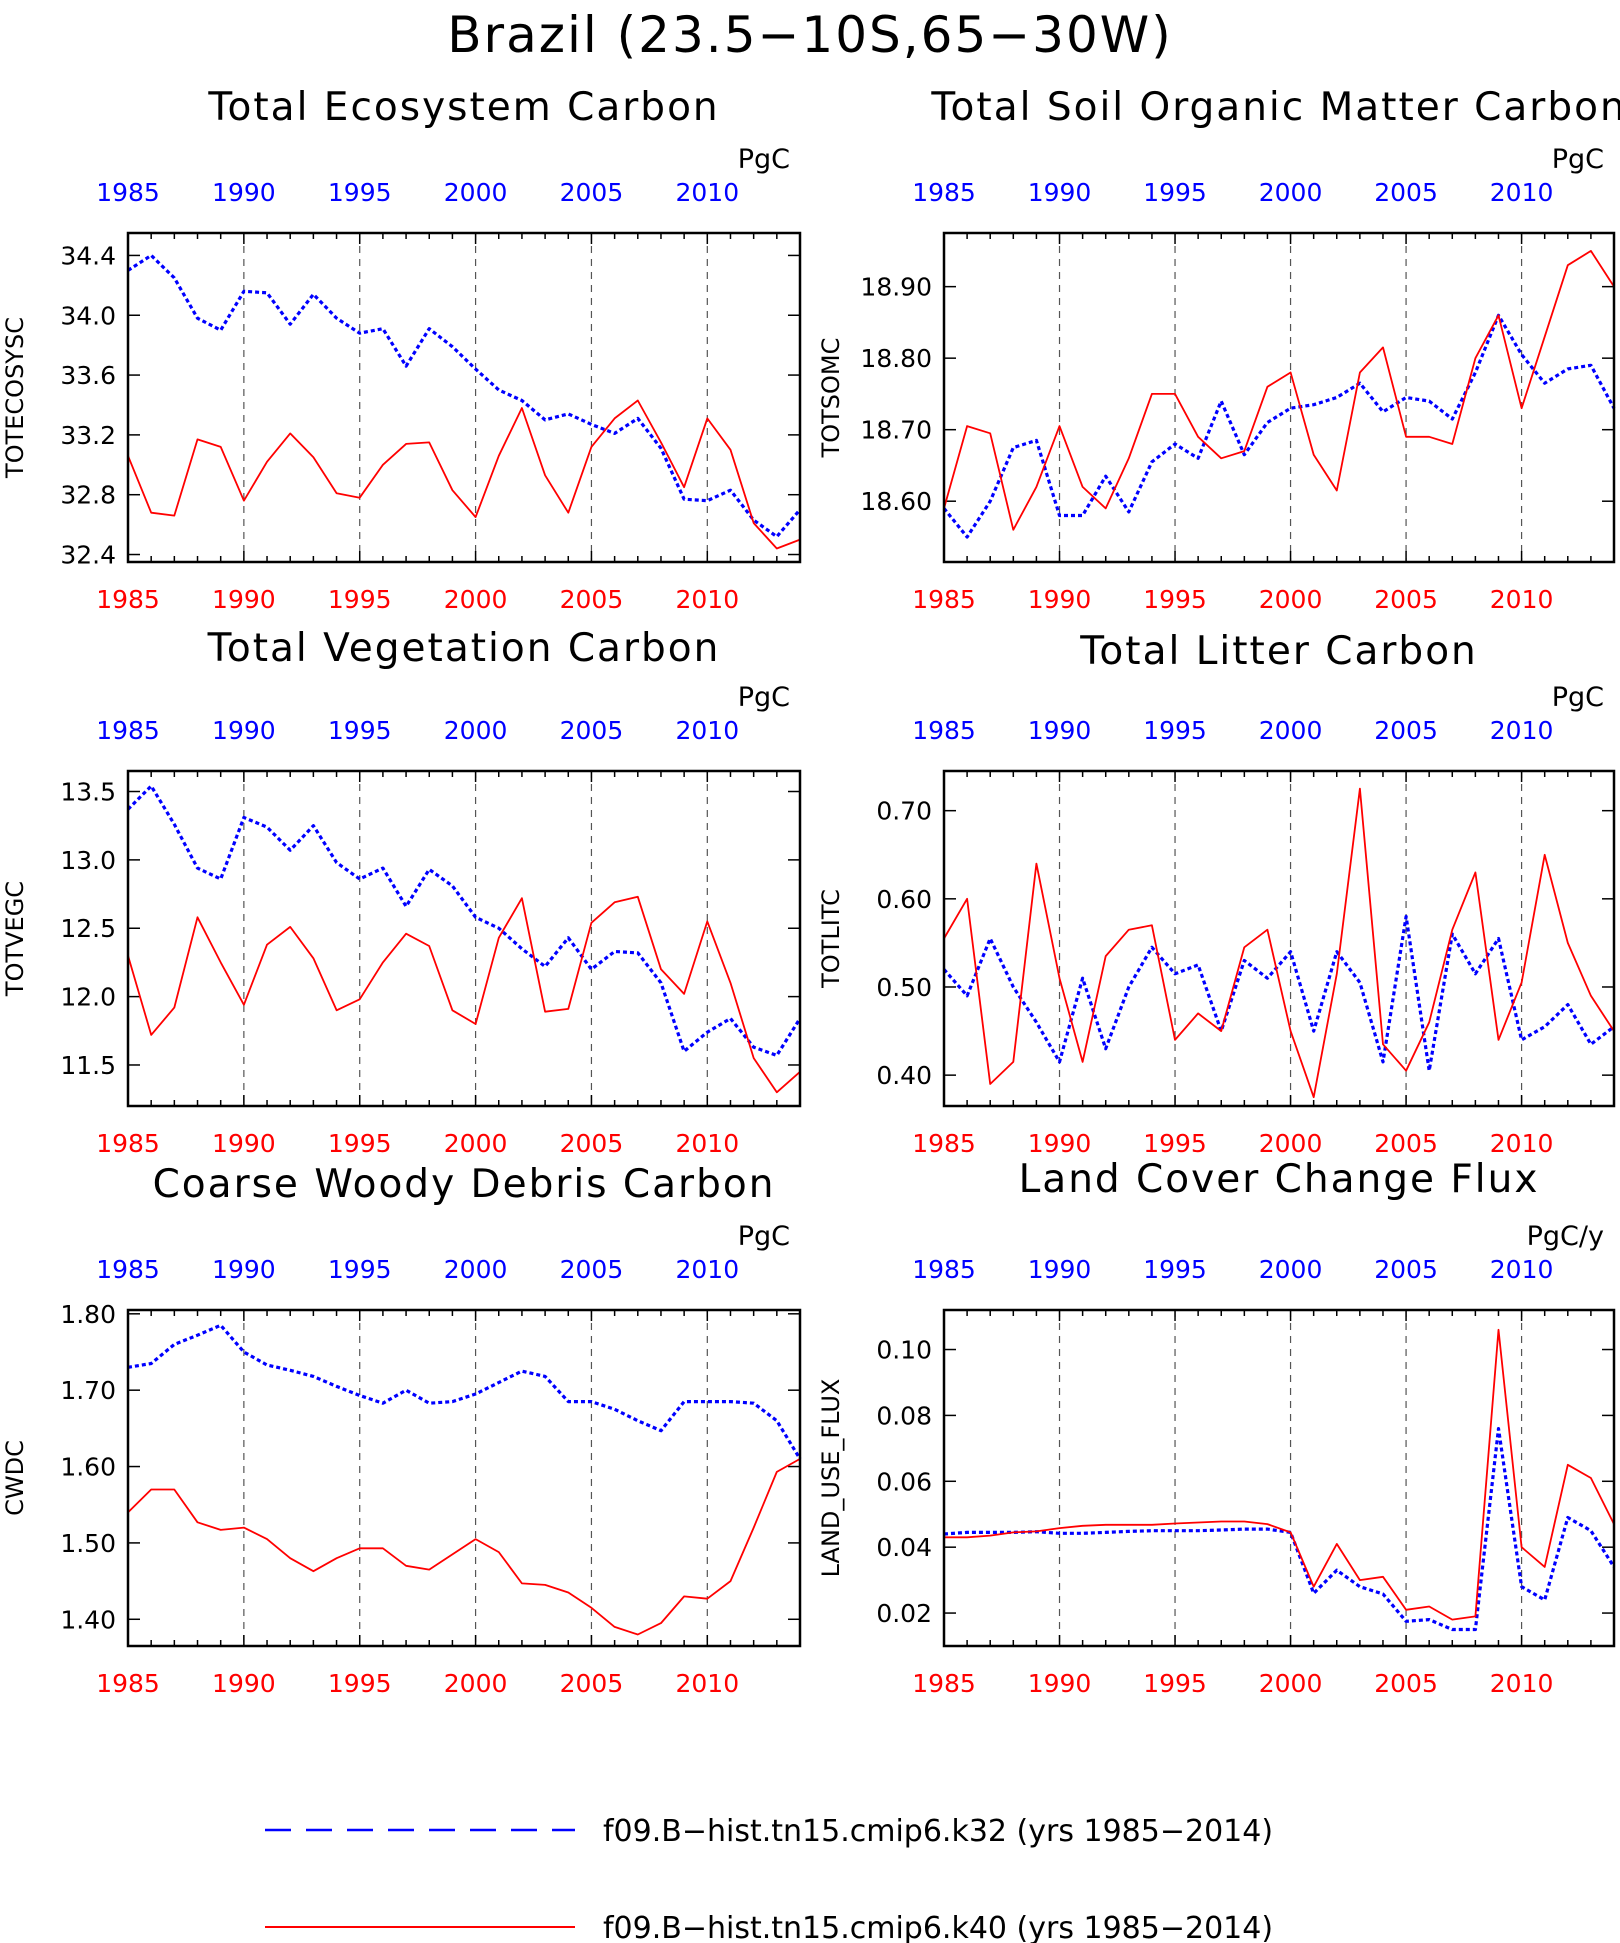 This screenshot has width=1620, height=1943. I want to click on y-tick-label: 0.50, so click(904, 987).